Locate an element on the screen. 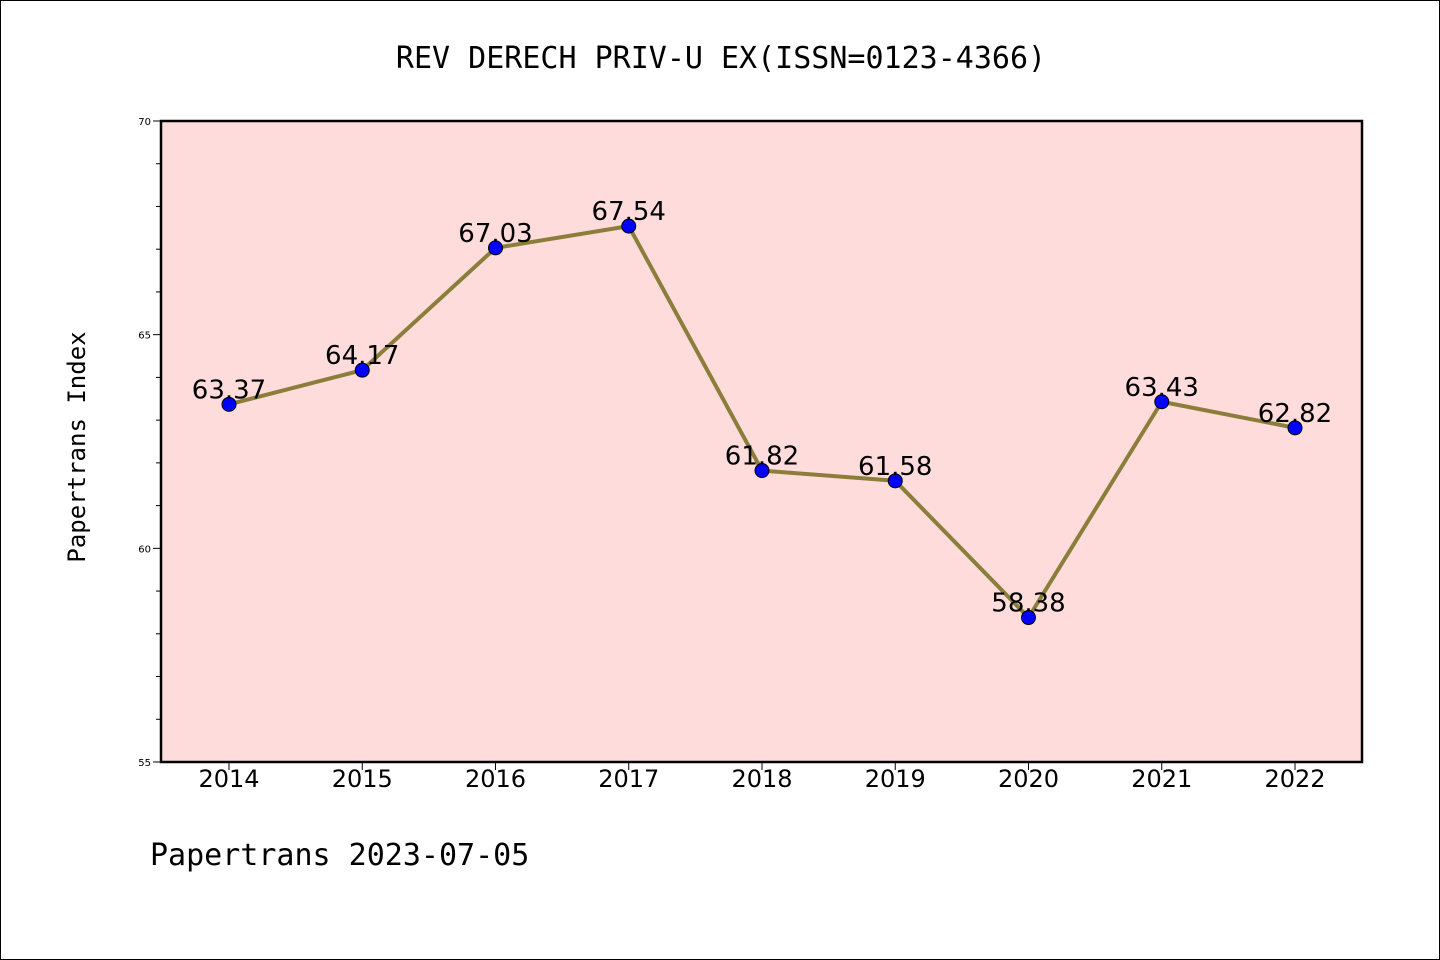 Image resolution: width=1440 pixels, height=960 pixels. x-tick-label: 2019 is located at coordinates (895, 779).